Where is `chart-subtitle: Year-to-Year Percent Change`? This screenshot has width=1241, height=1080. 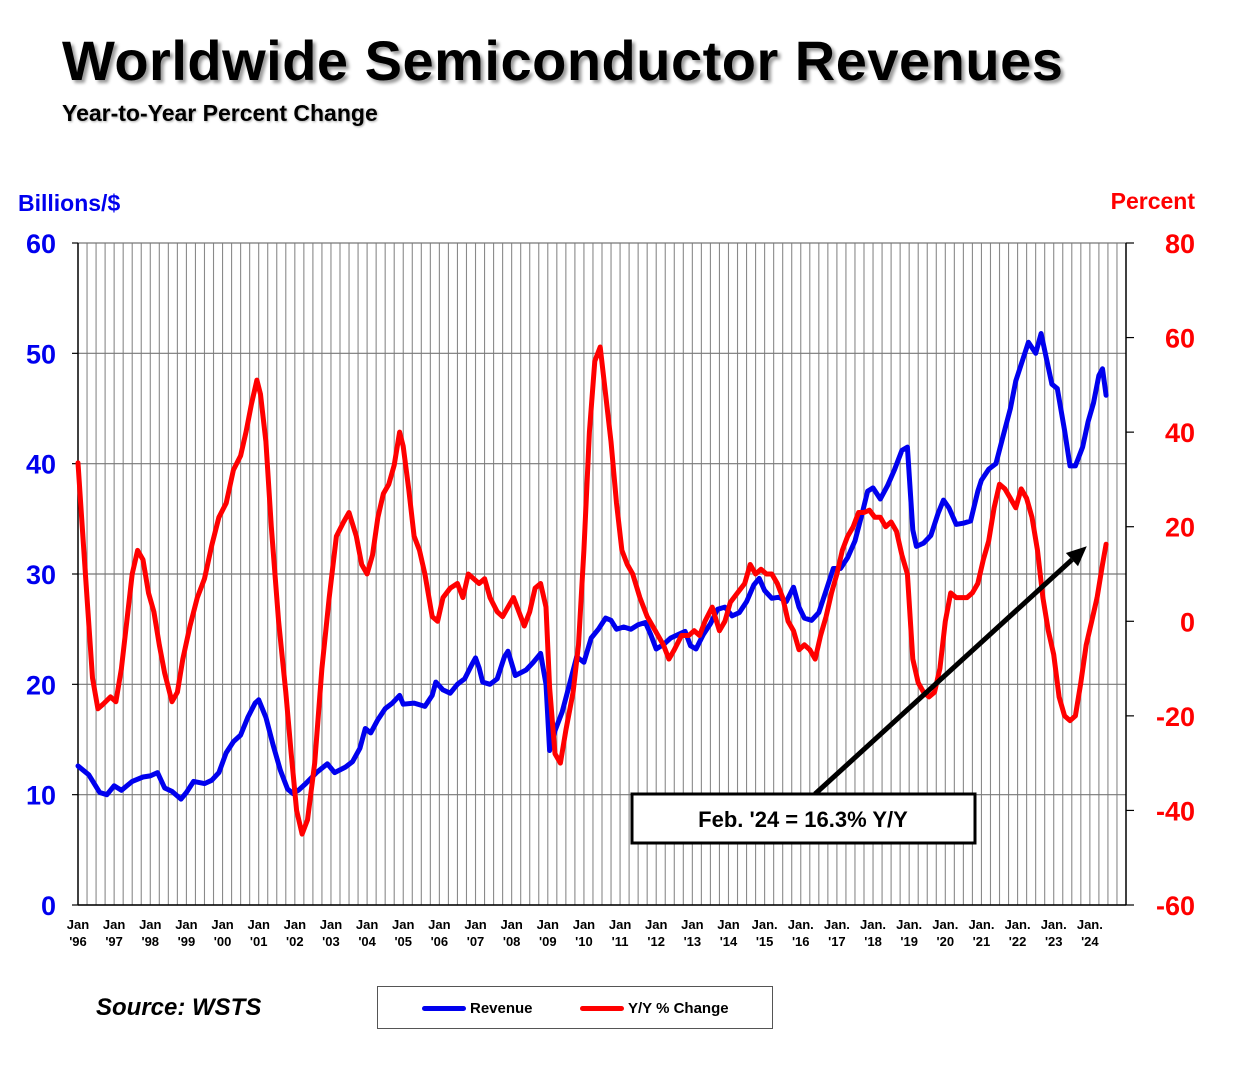 chart-subtitle: Year-to-Year Percent Change is located at coordinates (220, 113).